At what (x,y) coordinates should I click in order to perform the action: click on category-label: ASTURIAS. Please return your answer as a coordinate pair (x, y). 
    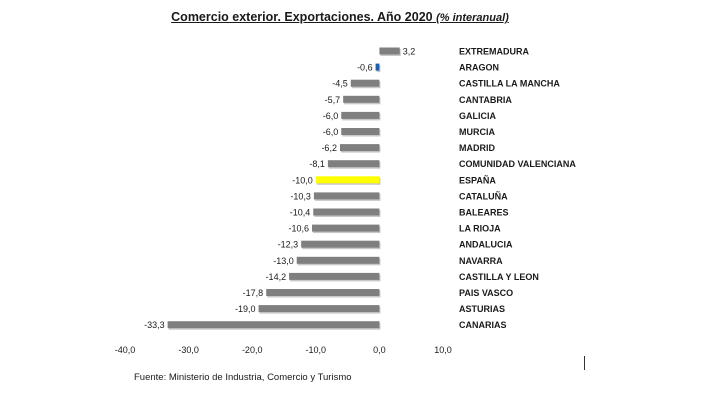
    Looking at the image, I should click on (482, 309).